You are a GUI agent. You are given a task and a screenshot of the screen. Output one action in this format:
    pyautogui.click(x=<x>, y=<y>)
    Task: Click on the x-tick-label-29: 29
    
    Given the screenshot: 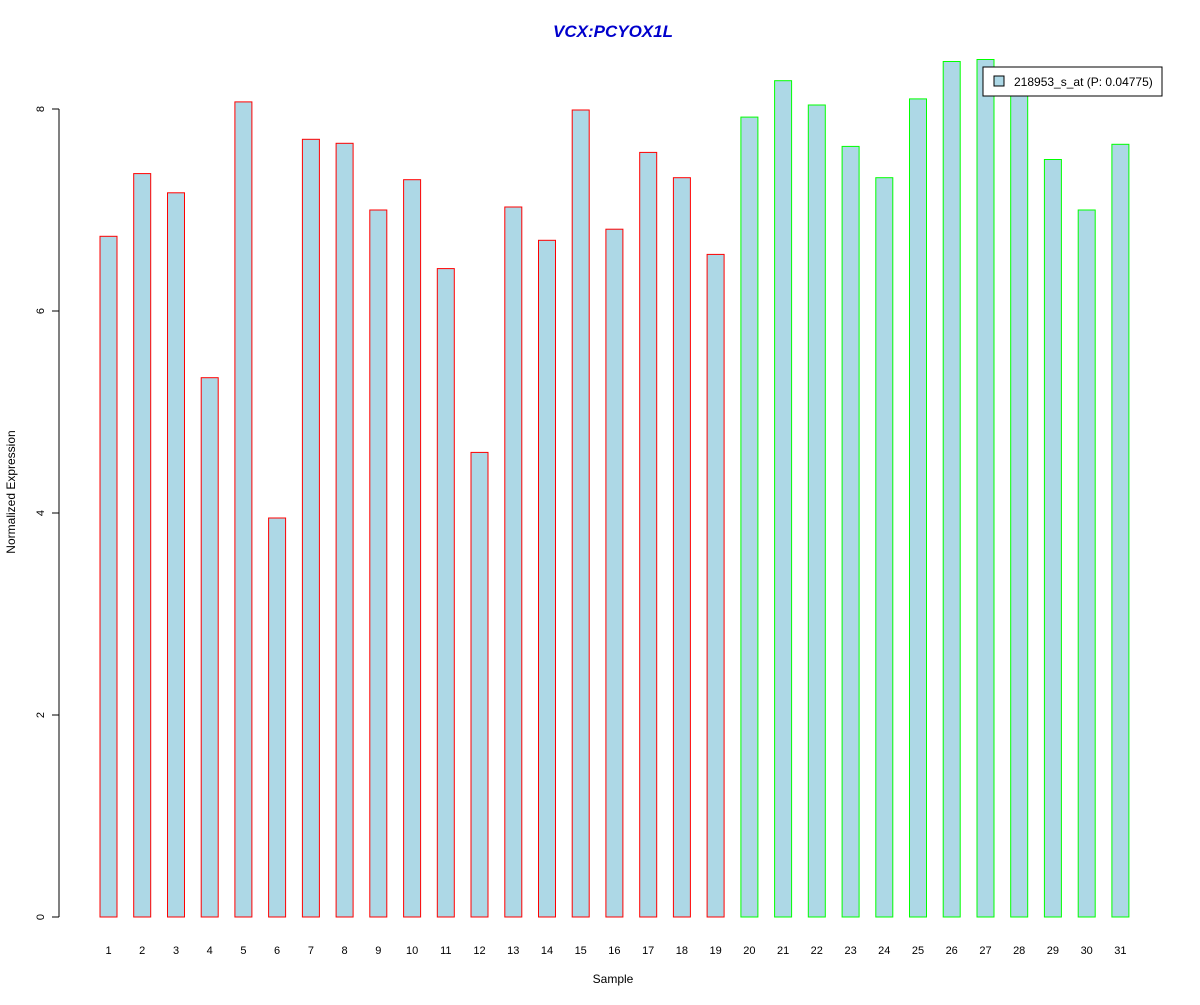 What is the action you would take?
    pyautogui.click(x=1053, y=951)
    